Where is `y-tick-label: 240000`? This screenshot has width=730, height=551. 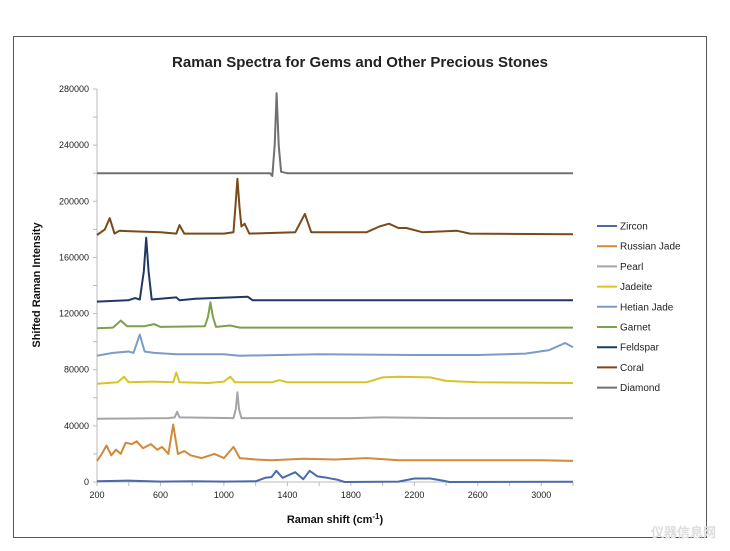 y-tick-label: 240000 is located at coordinates (74, 145).